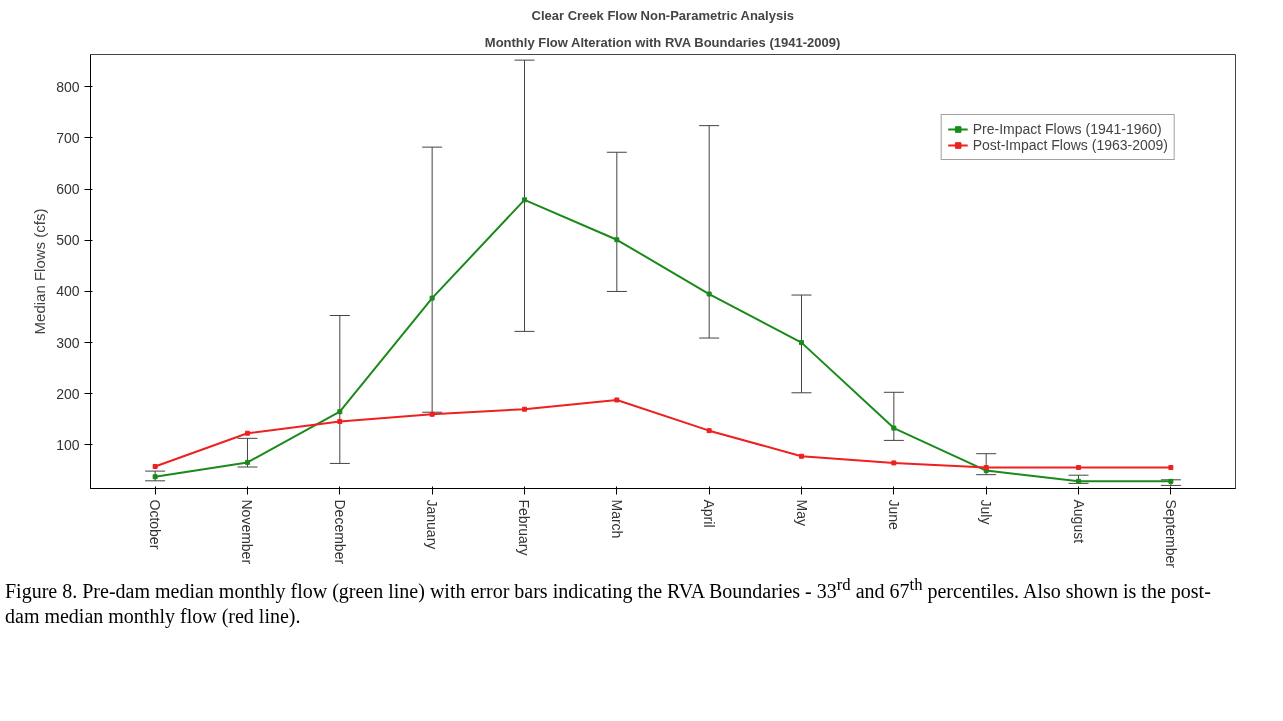  What do you see at coordinates (1078, 521) in the screenshot?
I see `x-tick-label: August` at bounding box center [1078, 521].